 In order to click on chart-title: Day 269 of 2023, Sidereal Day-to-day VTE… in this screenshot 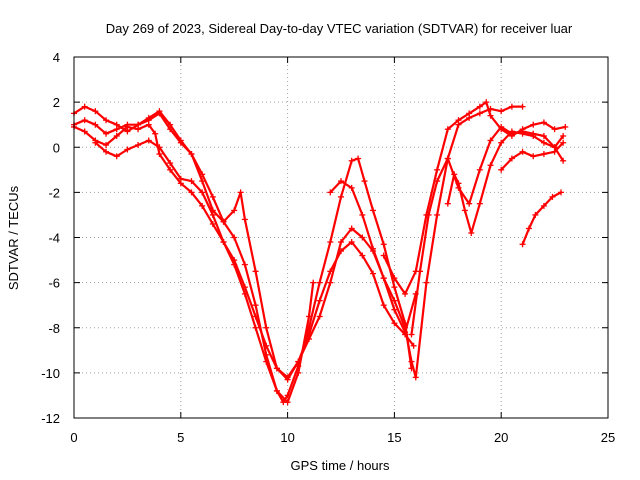, I will do `click(339, 28)`.